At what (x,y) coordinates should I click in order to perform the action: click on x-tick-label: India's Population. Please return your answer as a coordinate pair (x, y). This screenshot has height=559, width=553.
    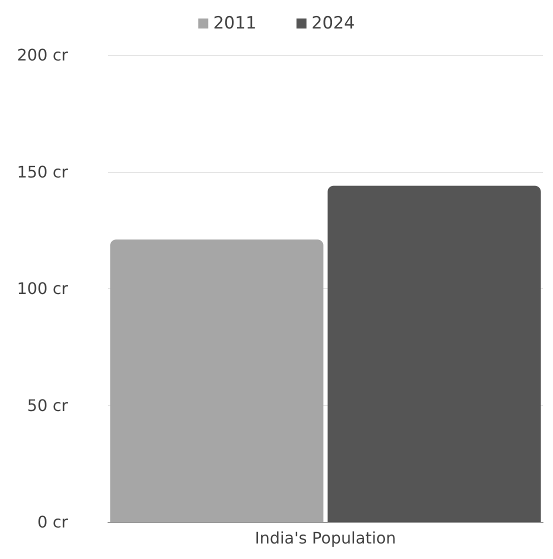
    Looking at the image, I should click on (325, 538).